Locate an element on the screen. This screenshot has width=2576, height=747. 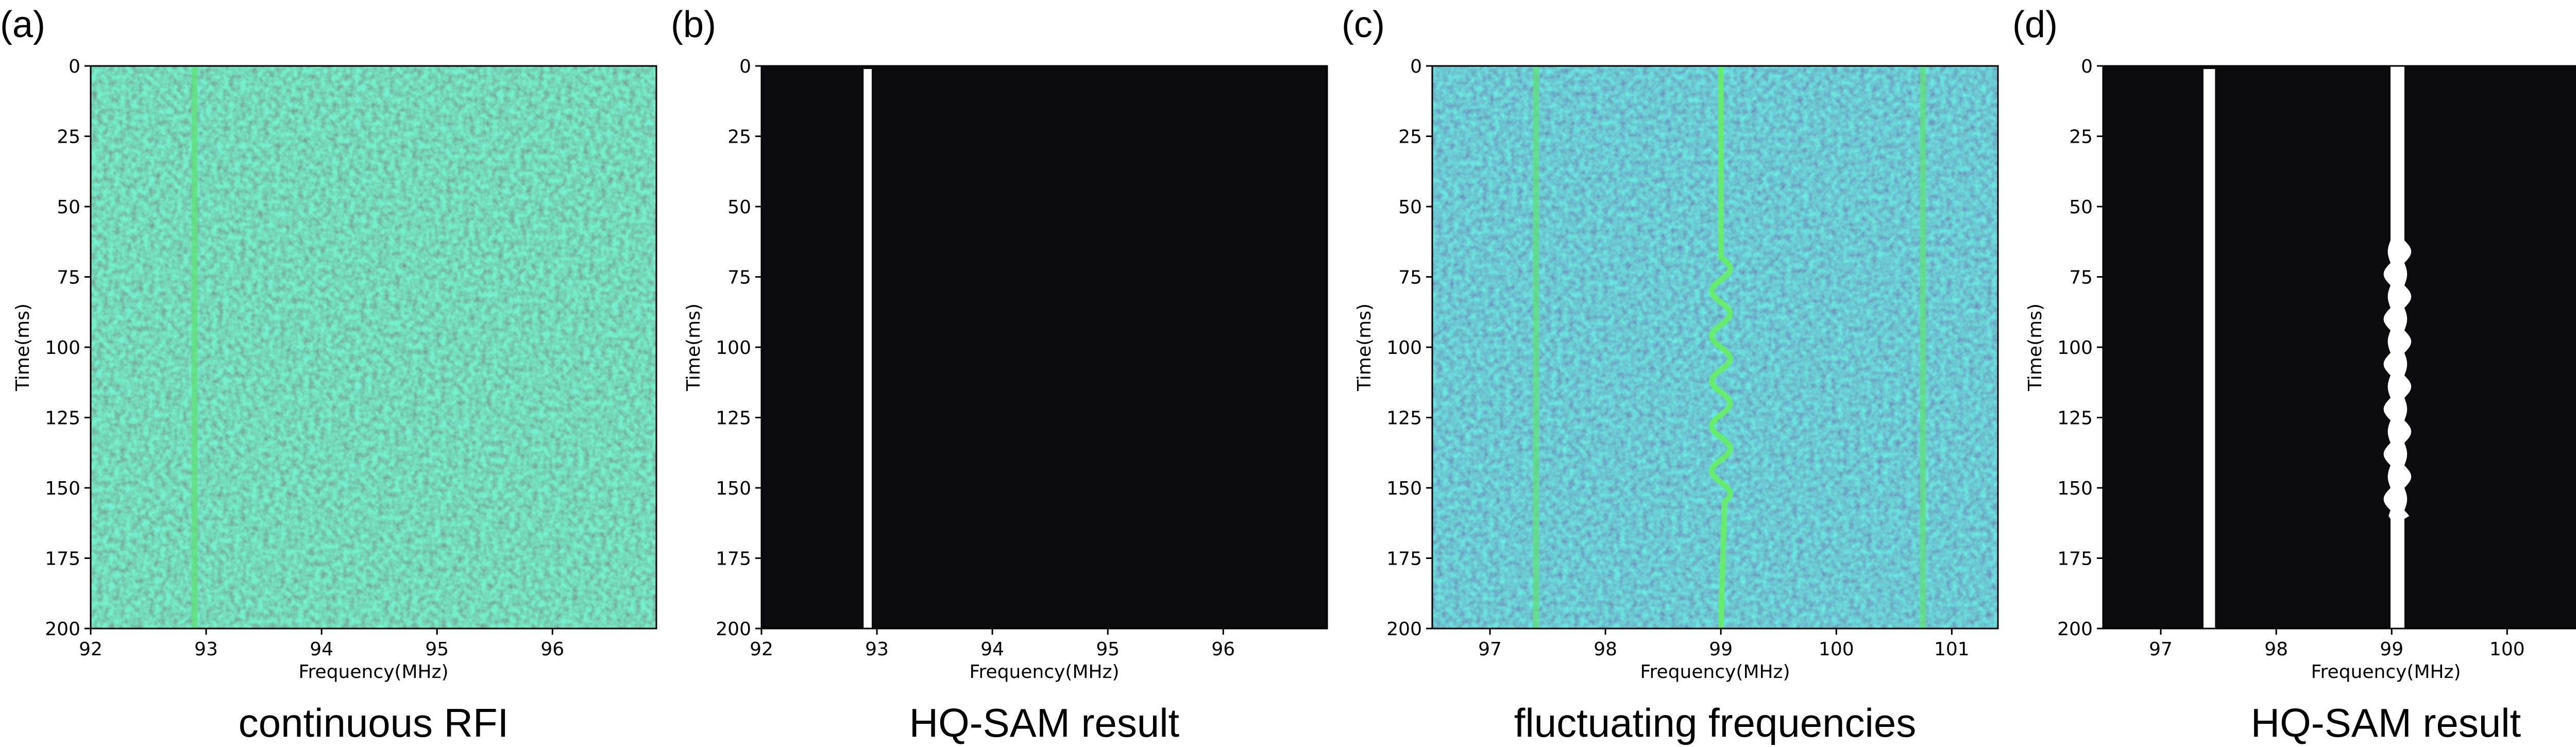
heatmap-background is located at coordinates (2339, 347).